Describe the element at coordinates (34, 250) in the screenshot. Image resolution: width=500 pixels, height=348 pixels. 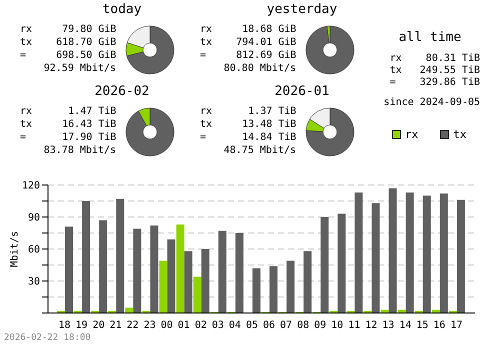
I see `y-tick-label: 60` at that location.